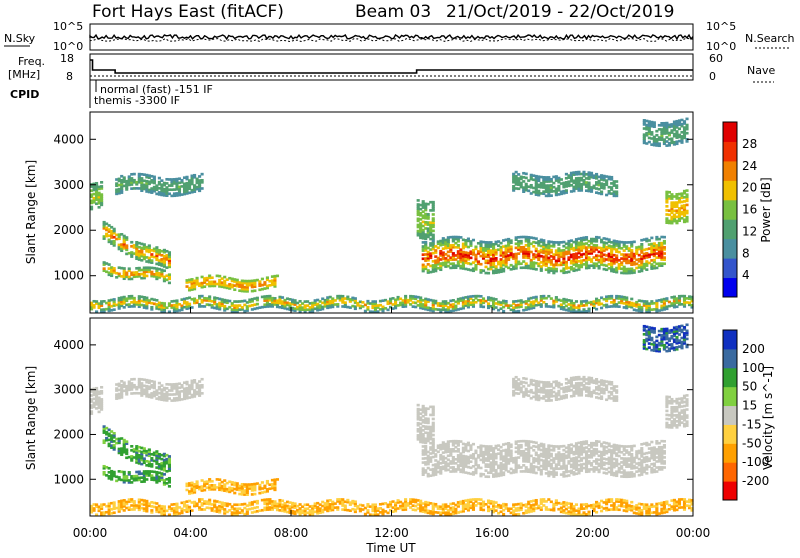  What do you see at coordinates (68, 185) in the screenshot?
I see `power-ytick-label: 3000` at bounding box center [68, 185].